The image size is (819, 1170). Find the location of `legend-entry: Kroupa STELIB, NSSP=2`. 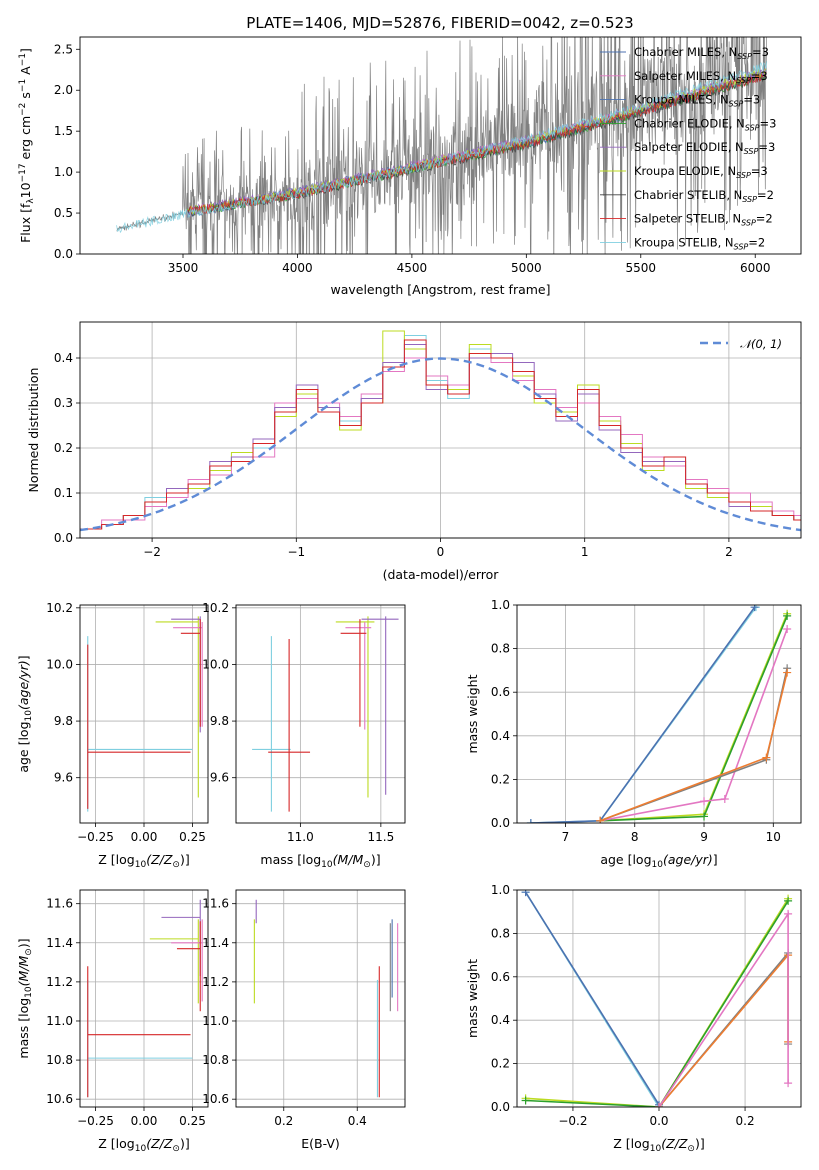

legend-entry: Kroupa STELIB, NSSP=2 is located at coordinates (699, 243).